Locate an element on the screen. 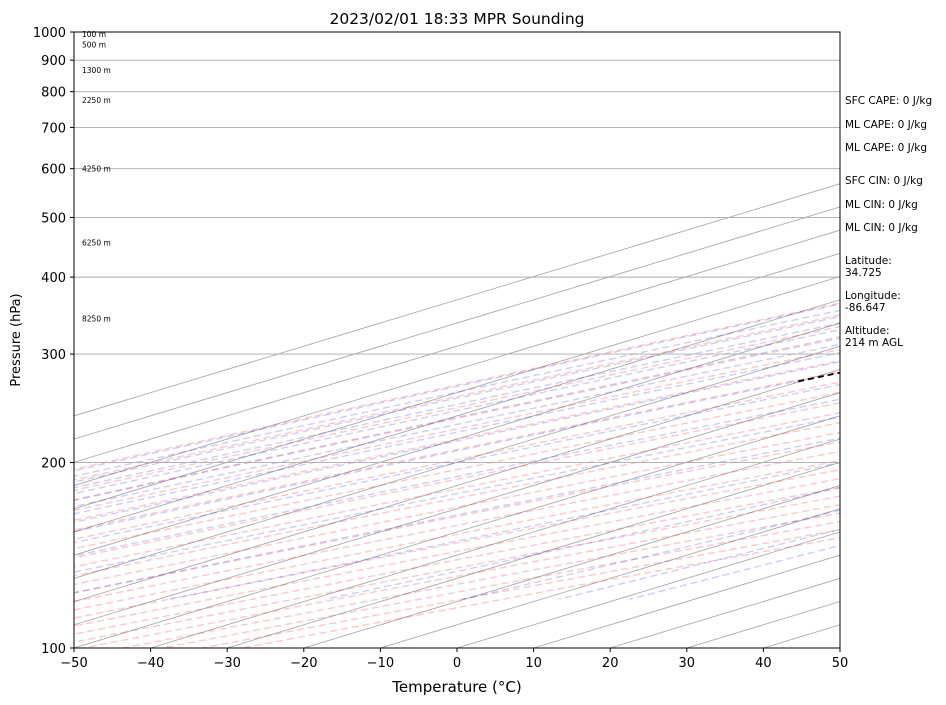  height-label: 6250 m is located at coordinates (96, 243).